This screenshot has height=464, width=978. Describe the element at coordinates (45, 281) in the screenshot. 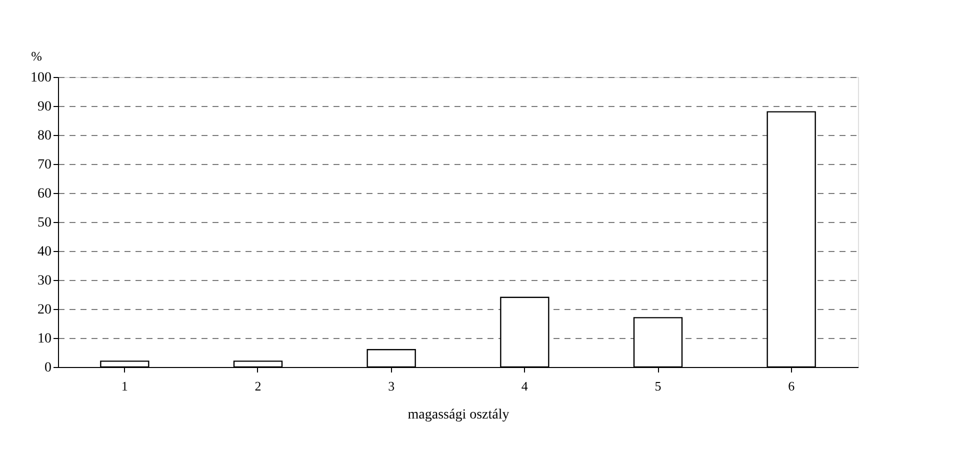

I see `y-tick-label: 30` at that location.